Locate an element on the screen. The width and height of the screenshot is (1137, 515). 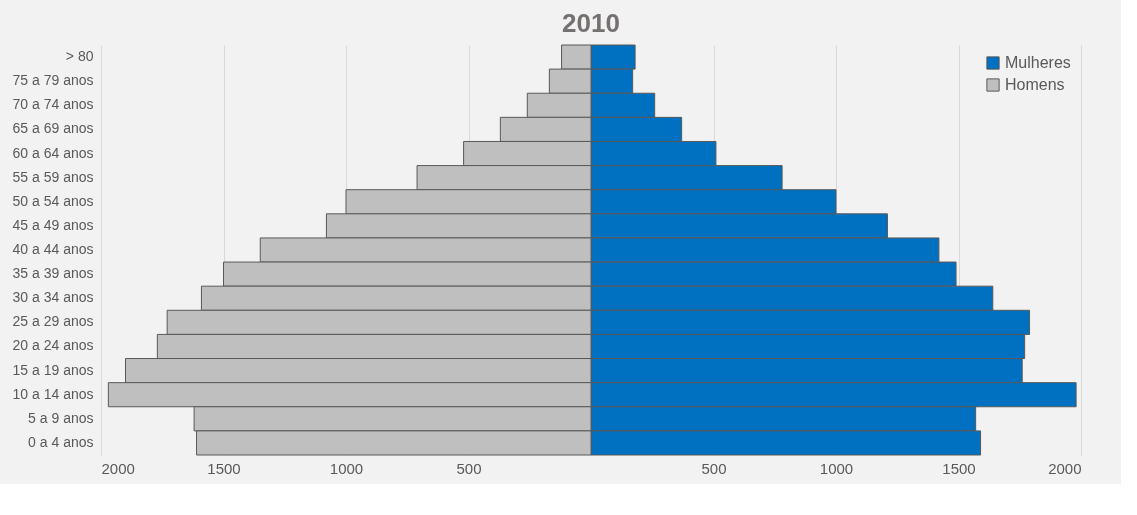
y-tick-label: 15 a 19 anos is located at coordinates (53, 369).